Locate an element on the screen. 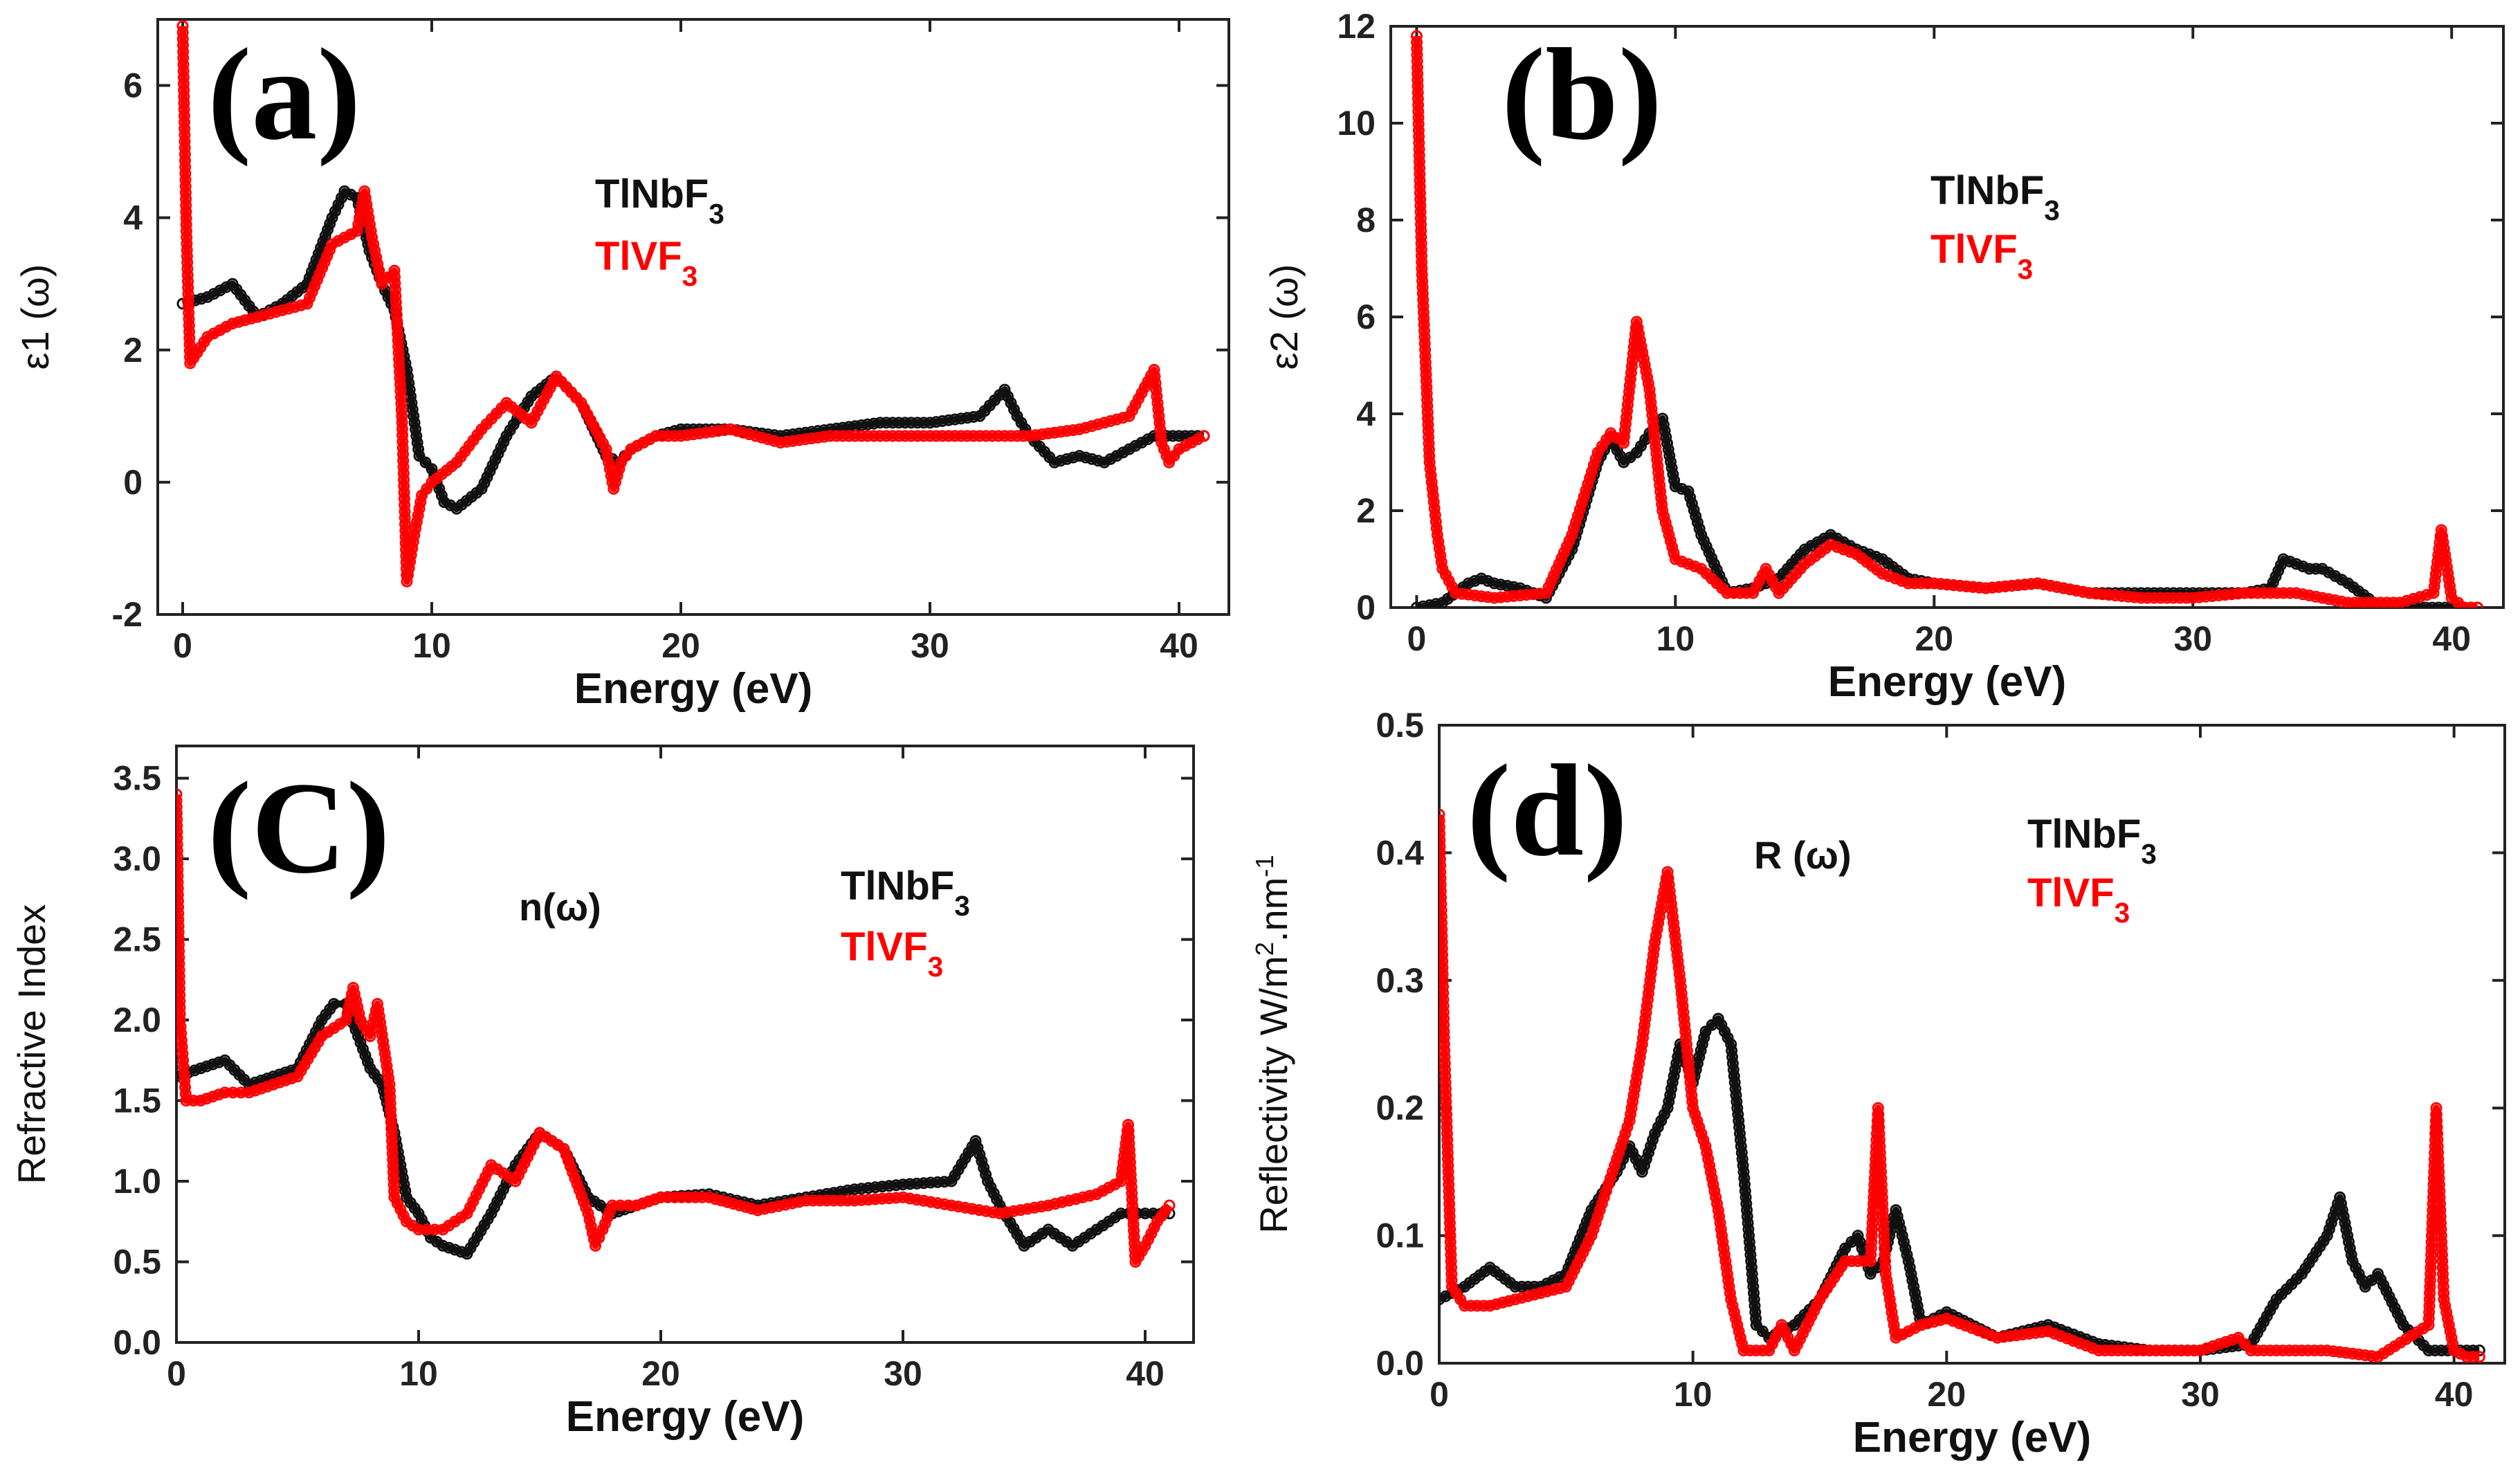 This screenshot has height=1476, width=2520. series-markers-TlVF3 is located at coordinates (676, 1028).